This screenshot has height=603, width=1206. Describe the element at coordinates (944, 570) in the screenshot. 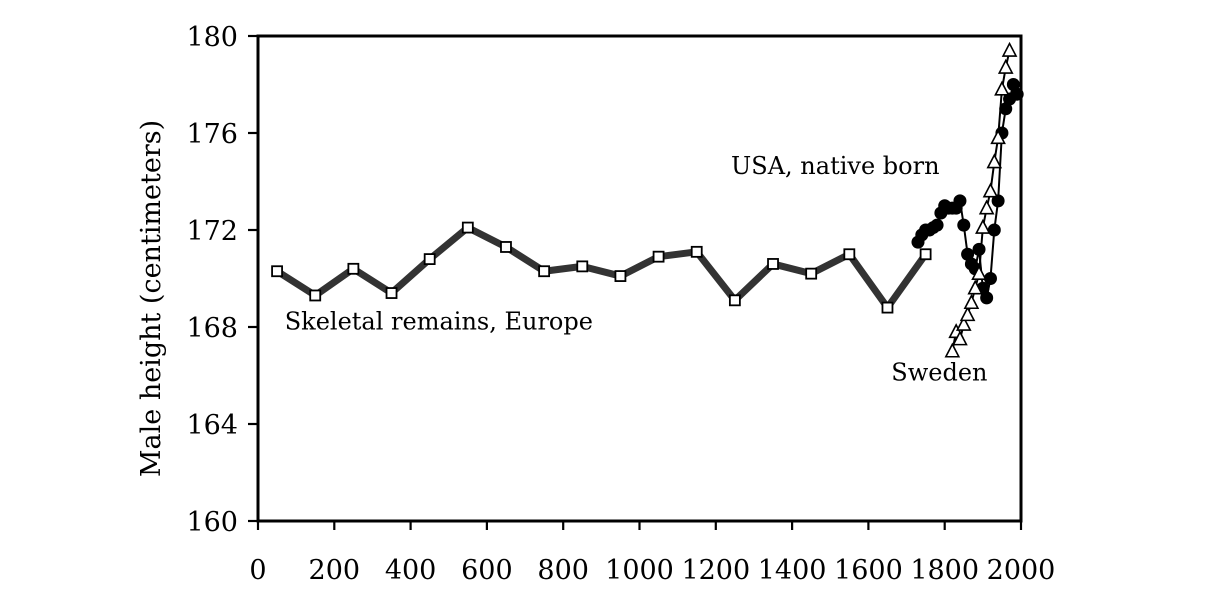

I see `x-tick-label: 1800` at that location.